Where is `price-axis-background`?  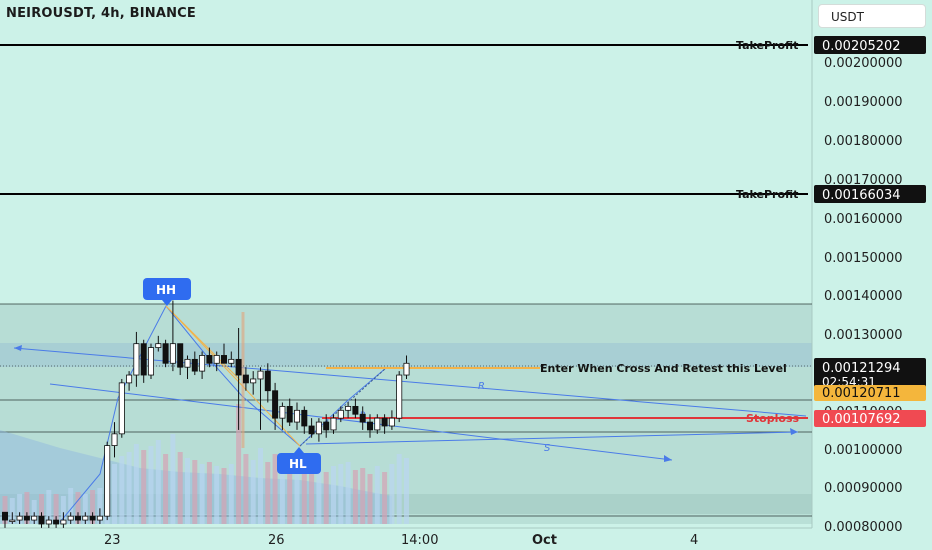 price-axis-background is located at coordinates (872, 275).